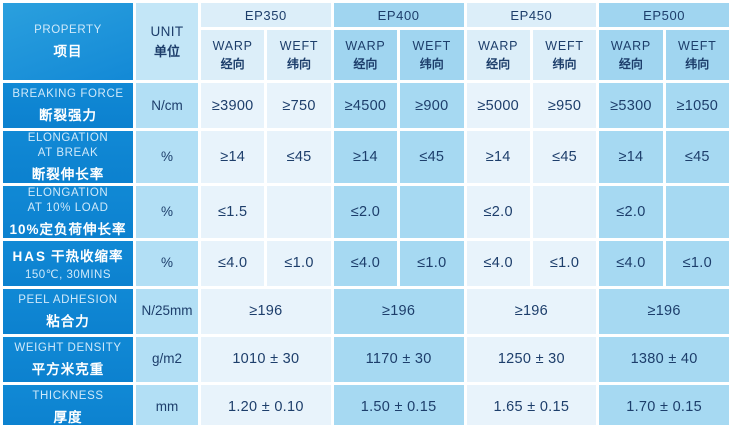 This screenshot has height=425, width=732. What do you see at coordinates (266, 15) in the screenshot?
I see `group-header-ep350: EP350` at bounding box center [266, 15].